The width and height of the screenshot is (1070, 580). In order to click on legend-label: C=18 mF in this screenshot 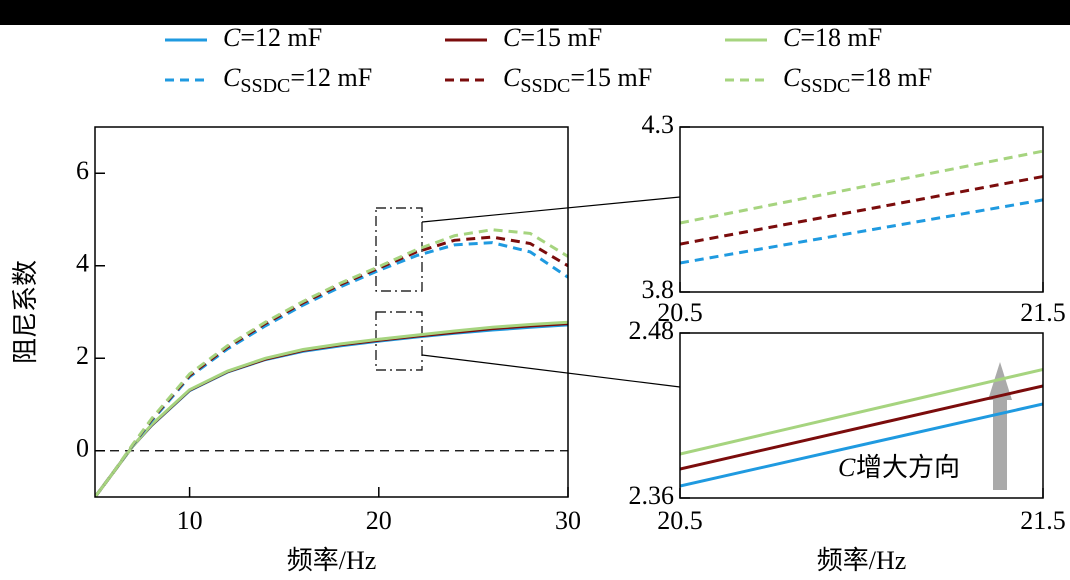, I will do `click(832, 37)`.